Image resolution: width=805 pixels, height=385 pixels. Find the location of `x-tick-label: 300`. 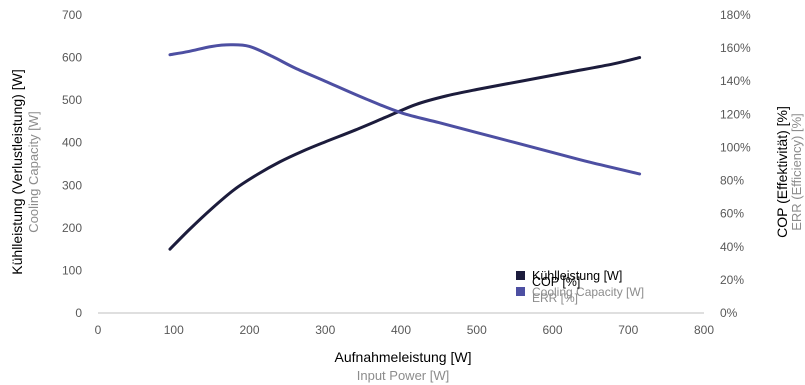

x-tick-label: 300 is located at coordinates (325, 330).